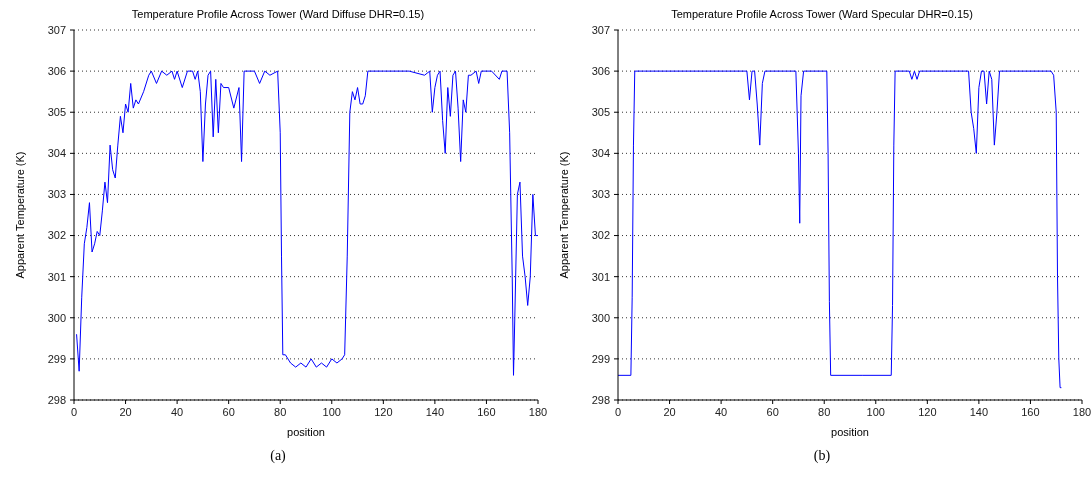 Image resolution: width=1092 pixels, height=492 pixels. I want to click on chart-title: Temperature Profile Across Tower (Ward Diffuse DHR=0.15), so click(278, 15).